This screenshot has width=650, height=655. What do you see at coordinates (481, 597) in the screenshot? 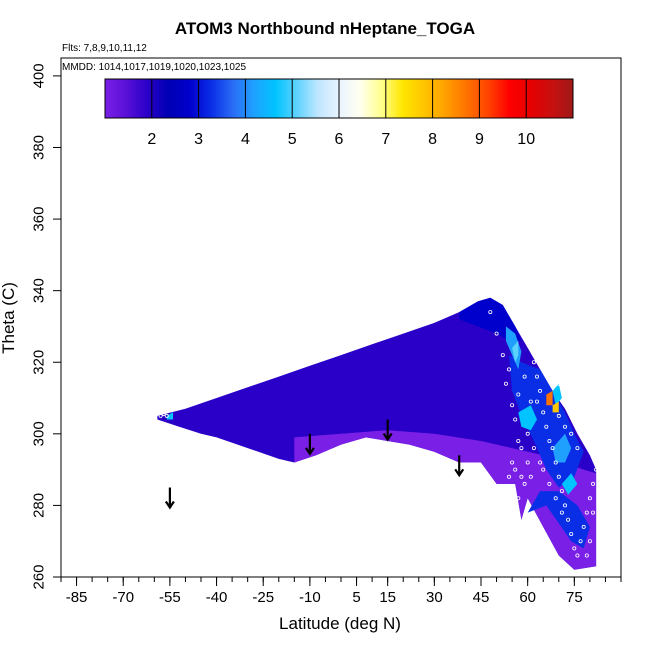
I see `x-tick-label: 45` at bounding box center [481, 597].